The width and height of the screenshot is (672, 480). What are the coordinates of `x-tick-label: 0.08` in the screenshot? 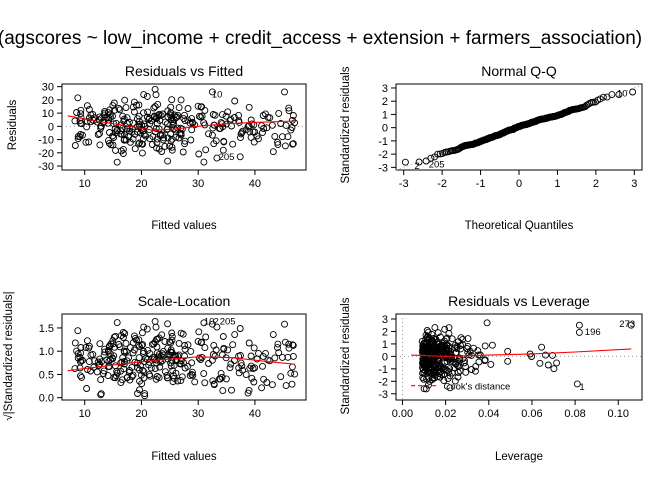 It's located at (574, 414).